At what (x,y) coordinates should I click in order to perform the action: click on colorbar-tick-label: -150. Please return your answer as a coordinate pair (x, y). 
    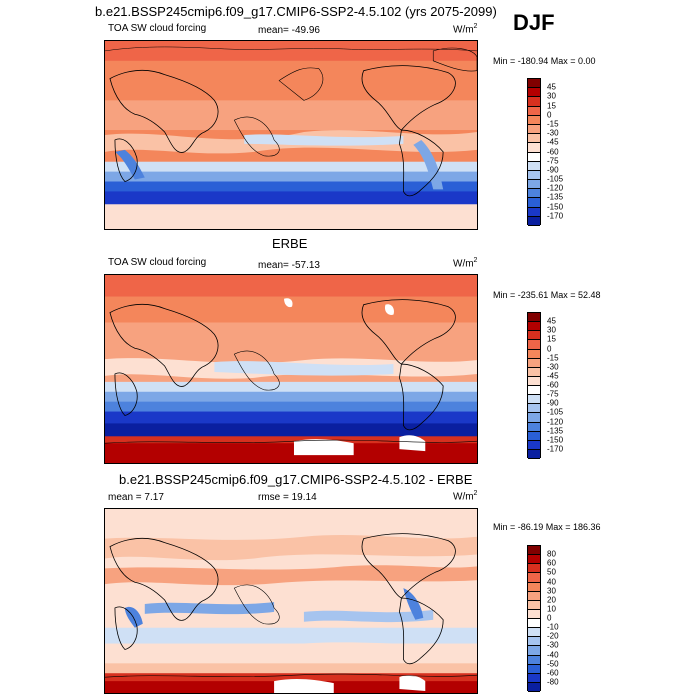
    Looking at the image, I should click on (555, 207).